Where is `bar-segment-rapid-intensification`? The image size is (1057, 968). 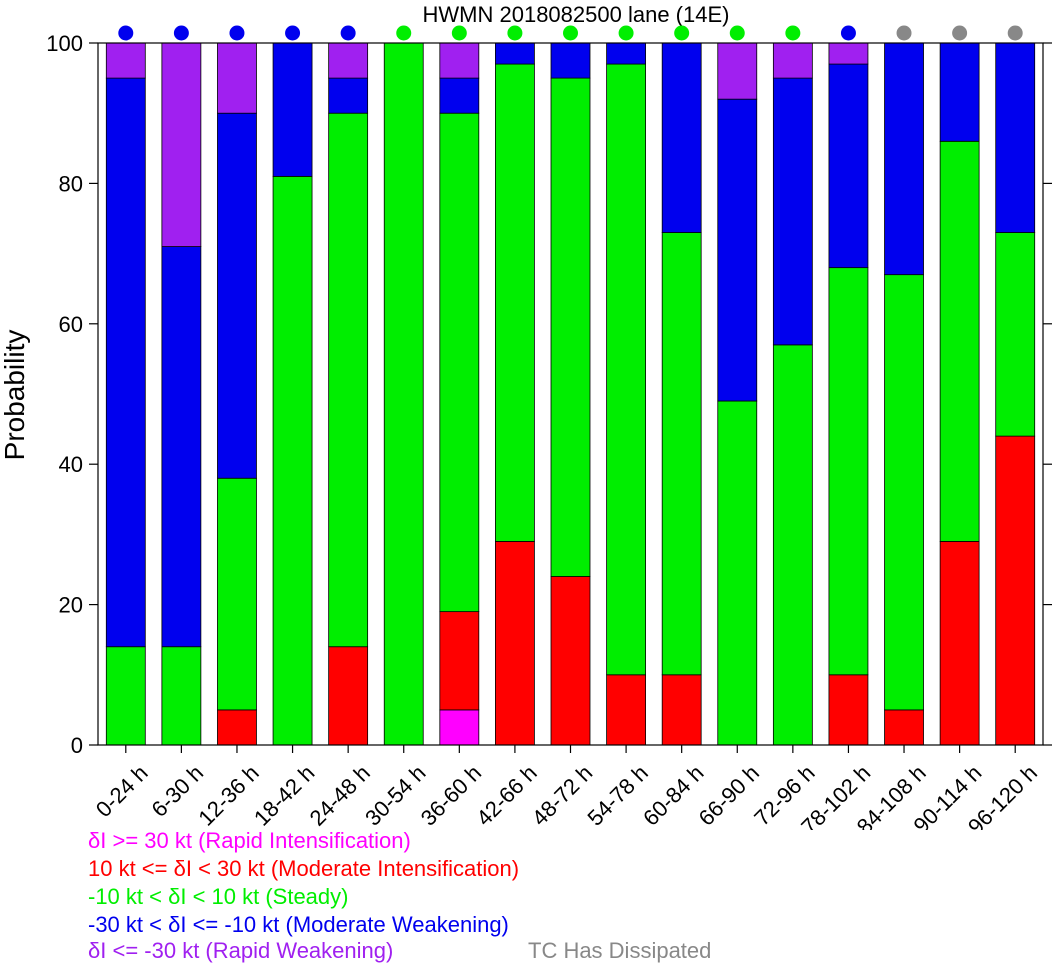
bar-segment-rapid-intensification is located at coordinates (459, 727).